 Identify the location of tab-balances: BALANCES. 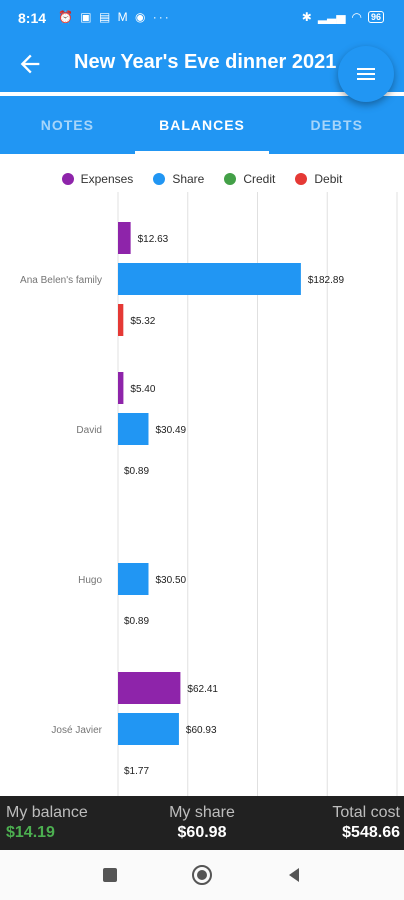
(202, 125).